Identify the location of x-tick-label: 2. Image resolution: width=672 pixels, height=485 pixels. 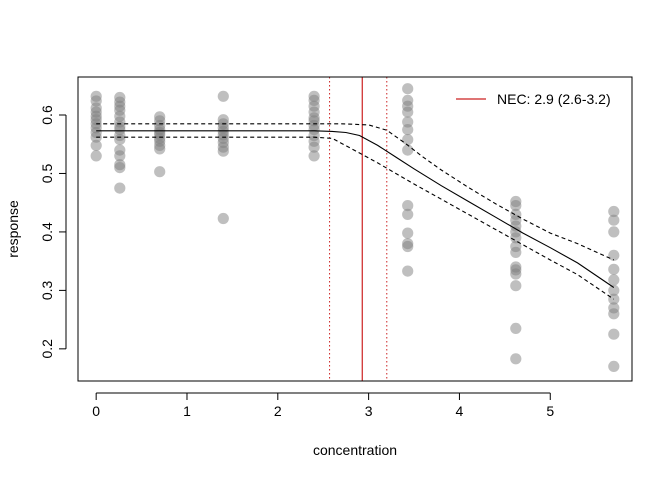
(278, 411).